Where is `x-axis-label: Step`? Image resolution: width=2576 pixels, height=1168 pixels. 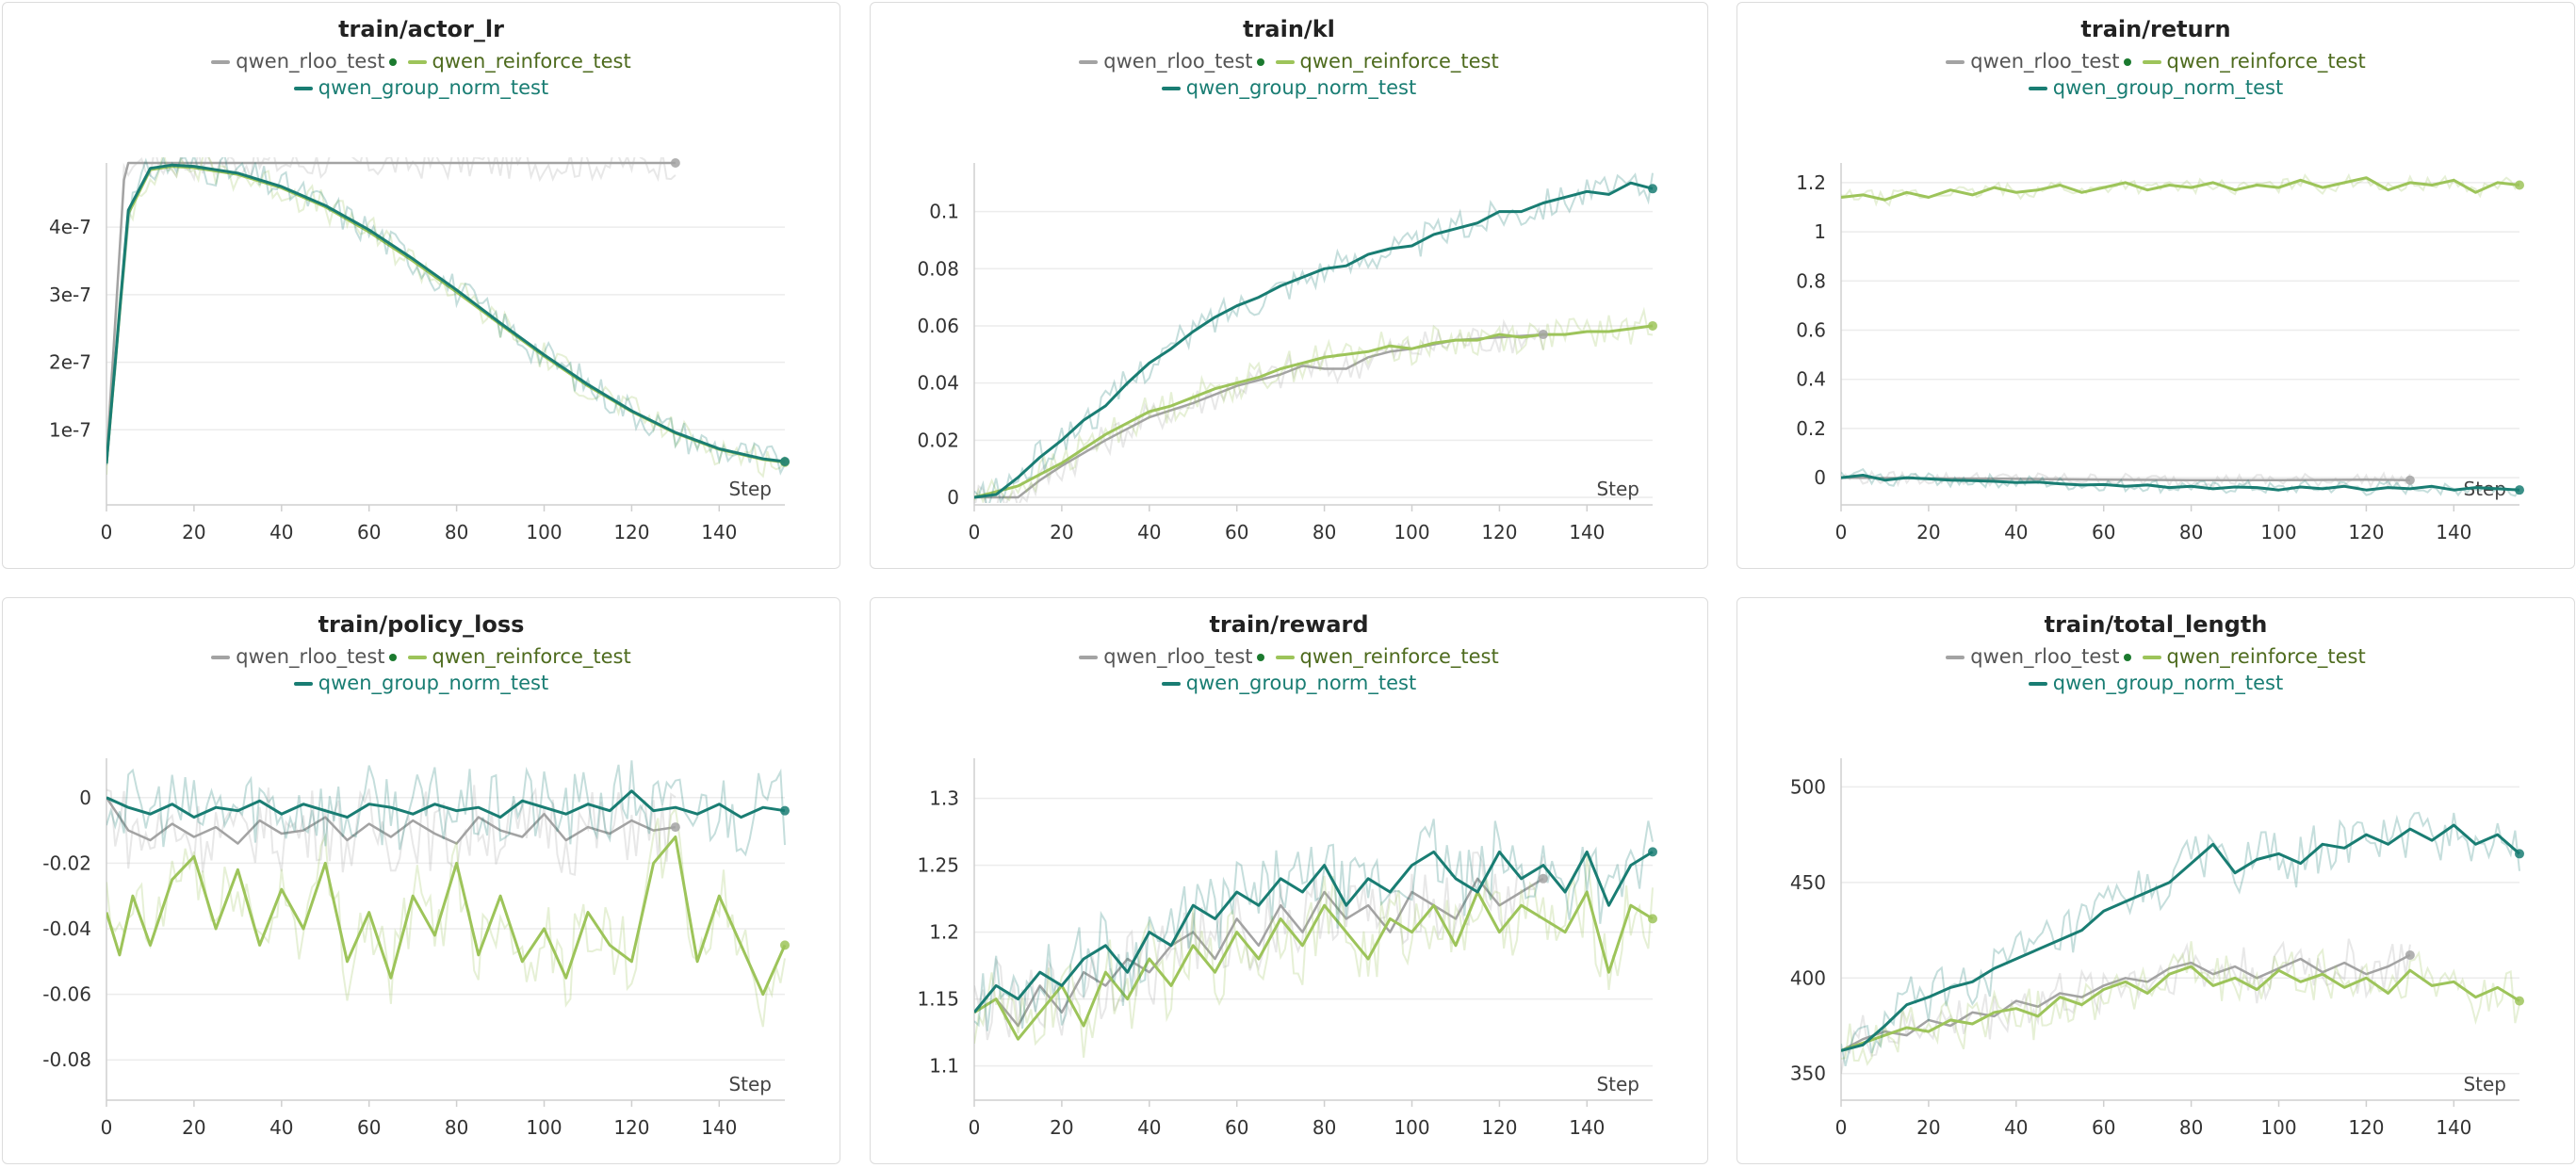
x-axis-label: Step is located at coordinates (1617, 489).